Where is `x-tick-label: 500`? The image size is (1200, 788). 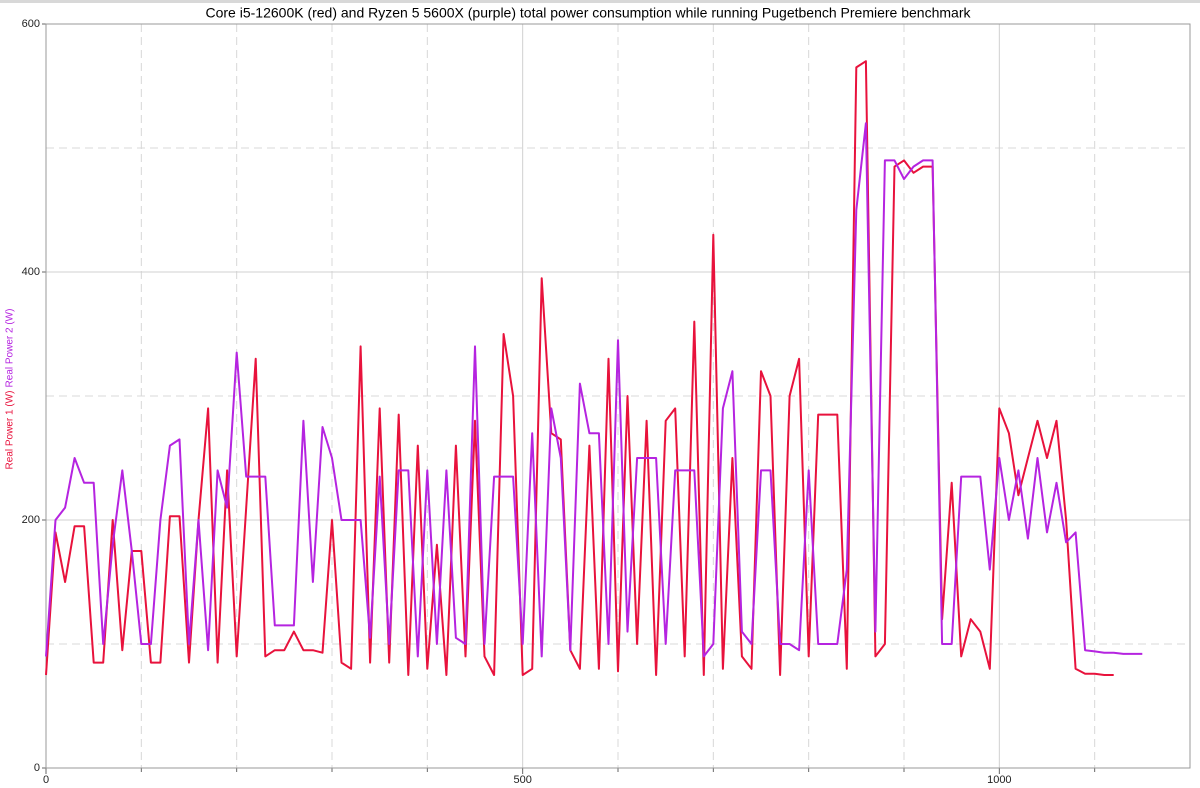 x-tick-label: 500 is located at coordinates (522, 780).